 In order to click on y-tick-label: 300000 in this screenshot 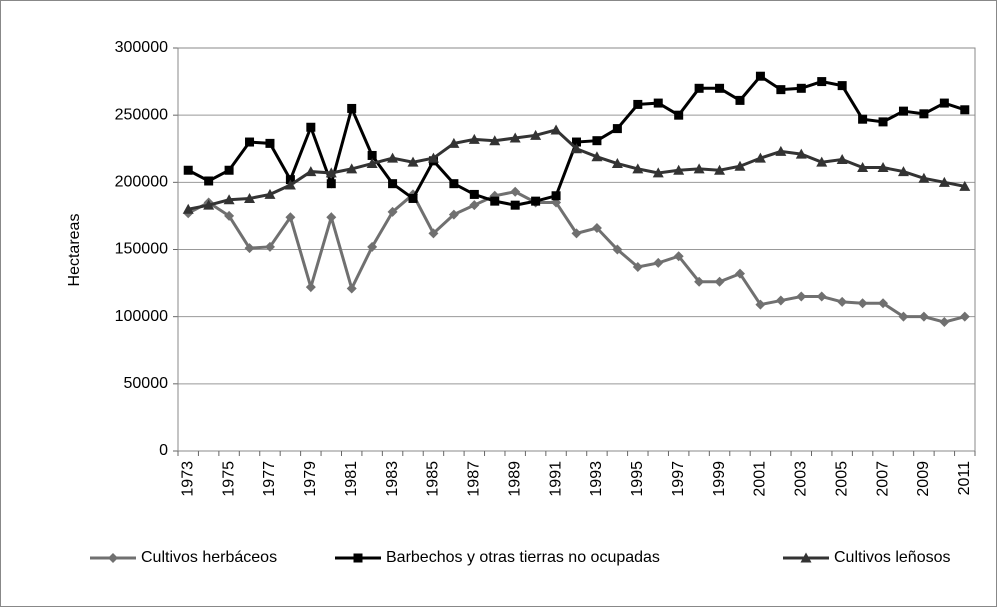, I will do `click(141, 47)`.